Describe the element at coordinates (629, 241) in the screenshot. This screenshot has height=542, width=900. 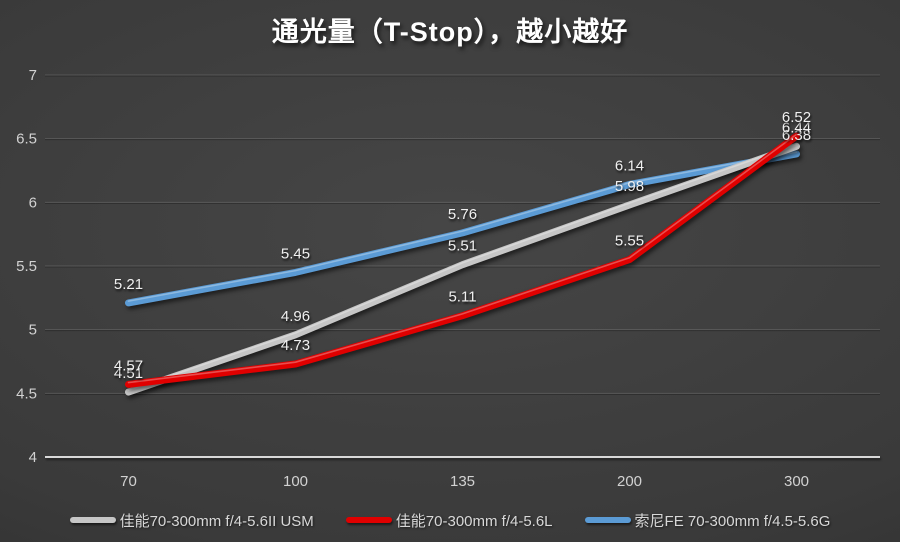
I see `data-label-1: 5.55` at that location.